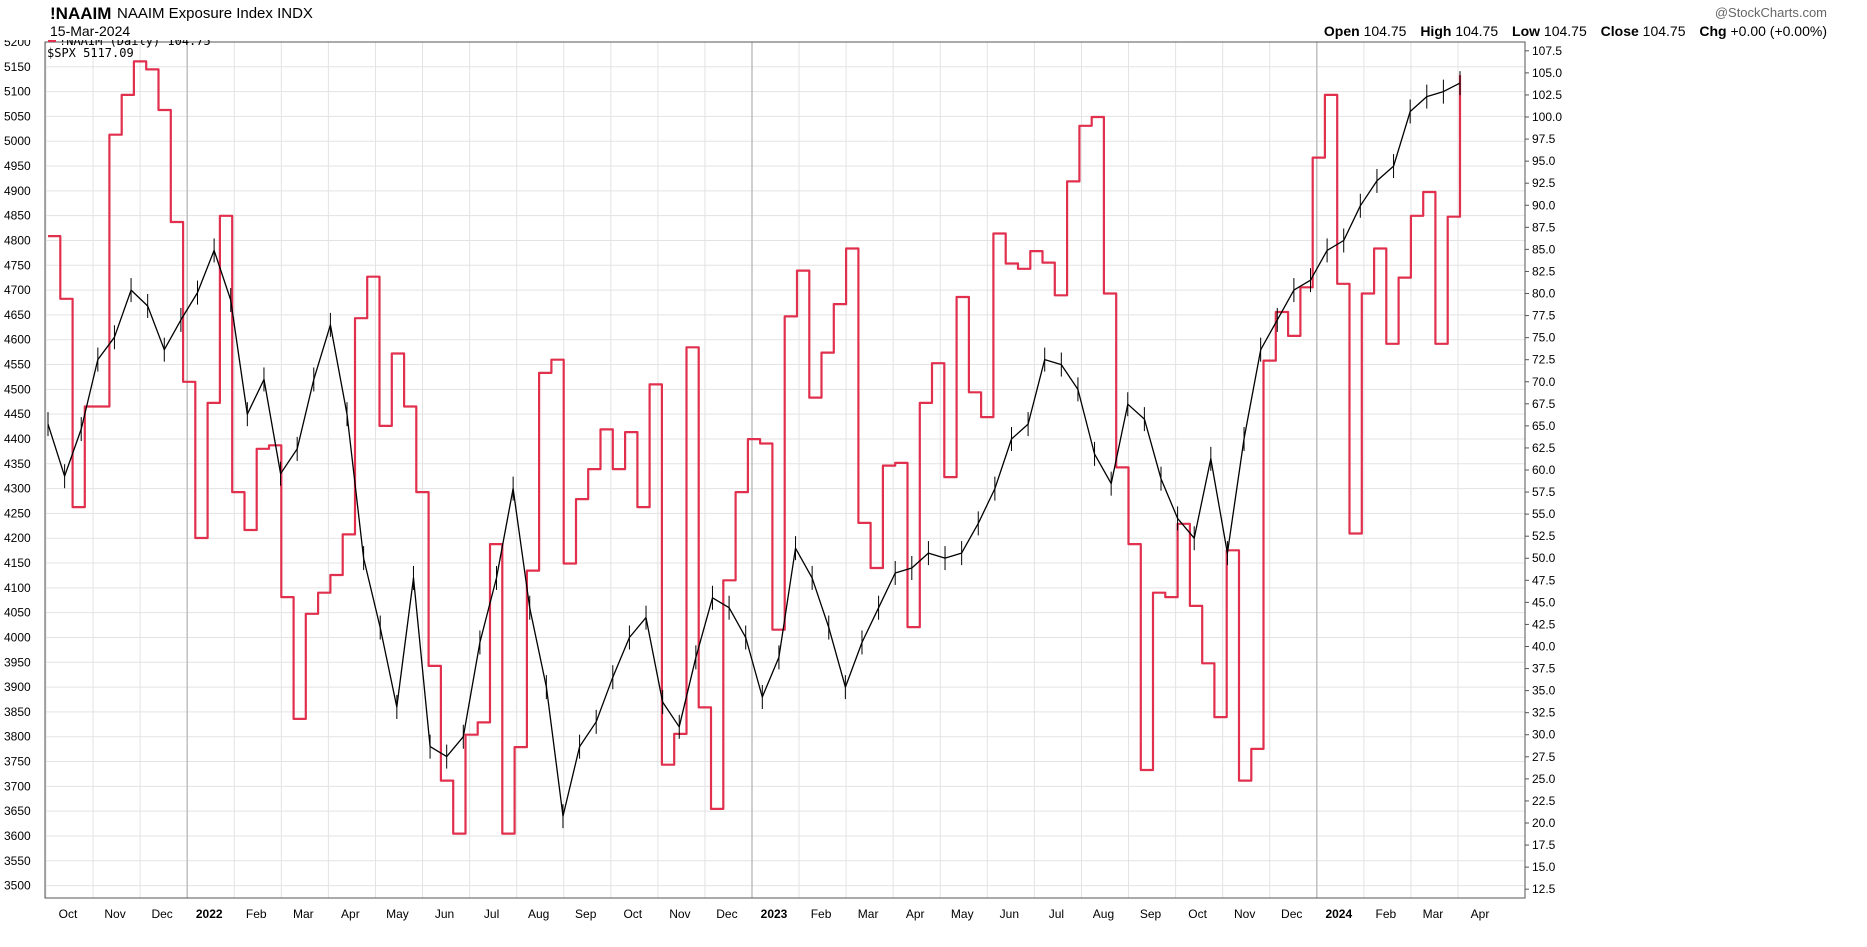  What do you see at coordinates (1544, 360) in the screenshot?
I see `right-tick-label: 72.5` at bounding box center [1544, 360].